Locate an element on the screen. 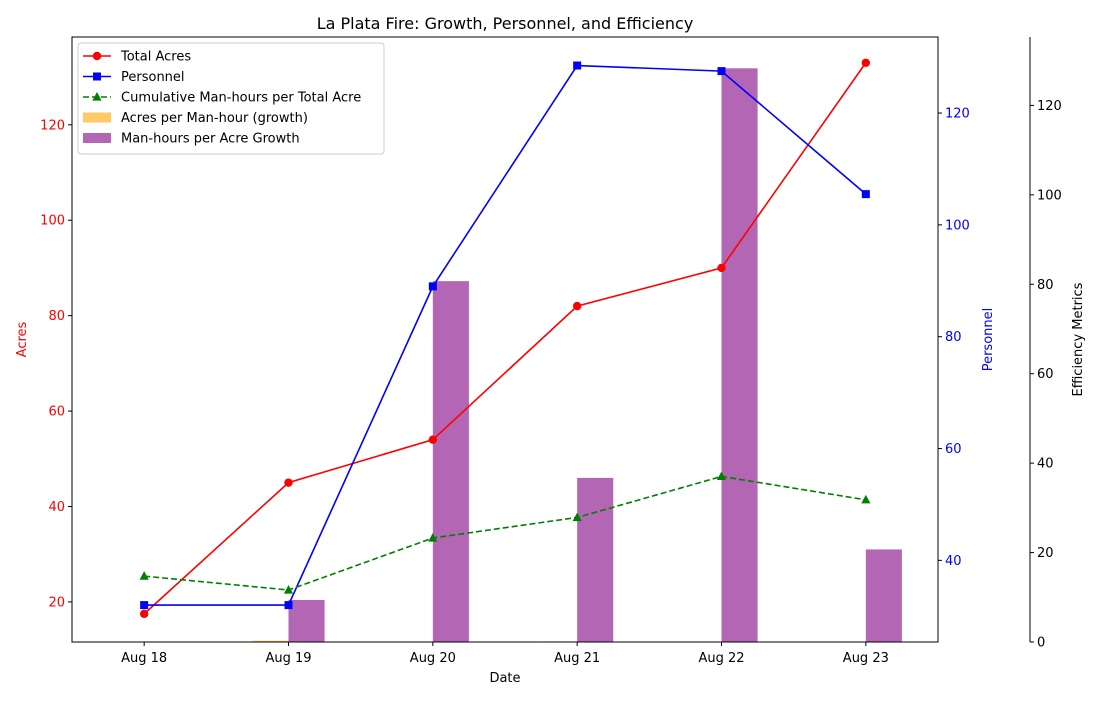 The width and height of the screenshot is (1100, 704). efficiency-tick-label-2: 40 is located at coordinates (1045, 464).